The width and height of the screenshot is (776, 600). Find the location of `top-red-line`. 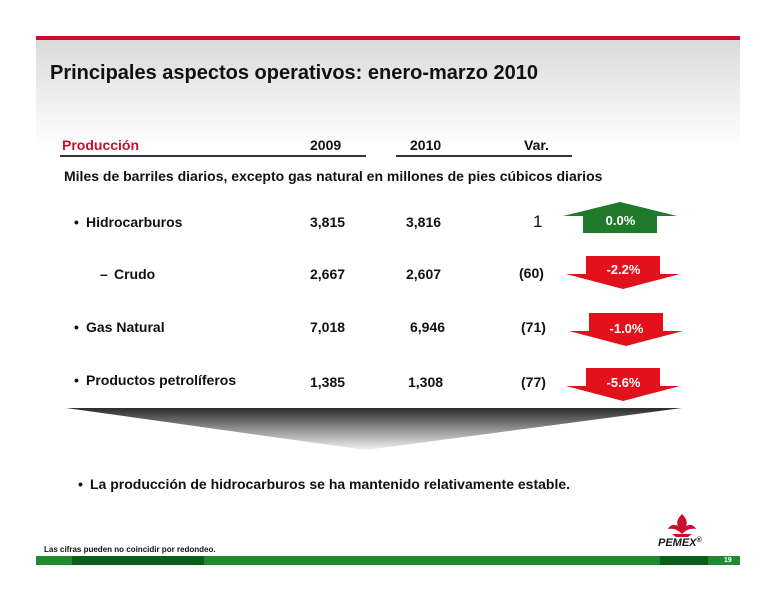

top-red-line is located at coordinates (388, 38).